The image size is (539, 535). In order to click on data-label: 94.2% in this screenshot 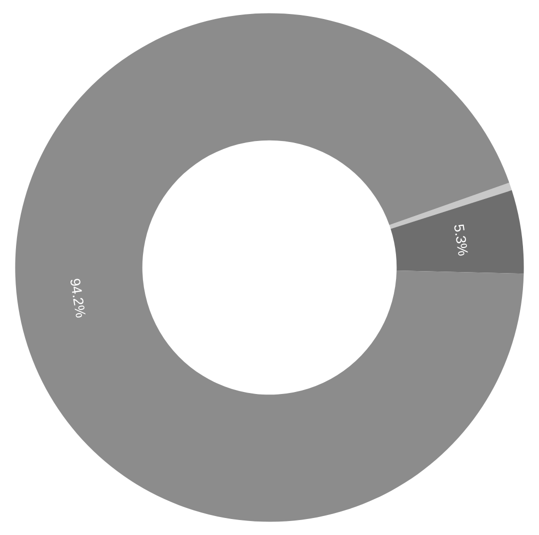, I will do `click(78, 298)`.